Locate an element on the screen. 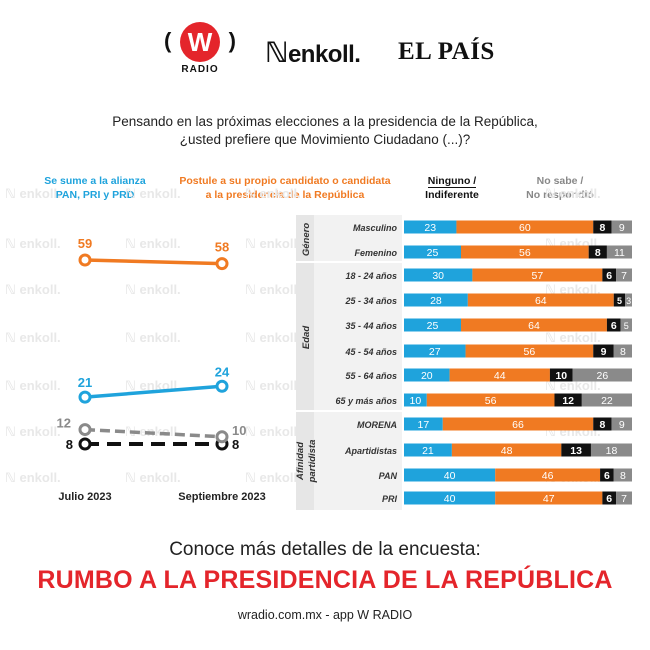  bar-value-label: 44 is located at coordinates (500, 376).